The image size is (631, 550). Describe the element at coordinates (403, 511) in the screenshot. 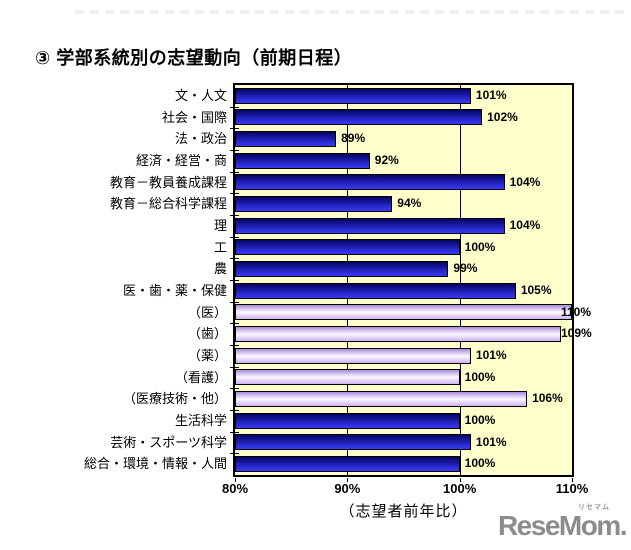

I see `x-axis-label: （志望者前年比）` at that location.